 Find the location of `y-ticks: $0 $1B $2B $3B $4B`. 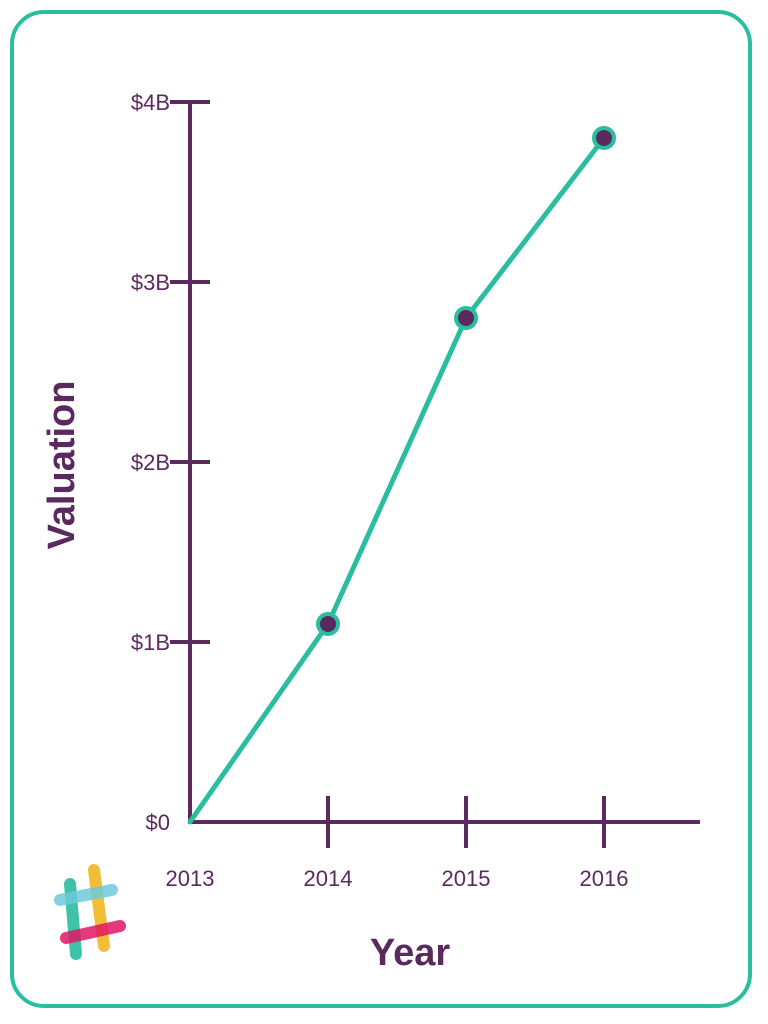

y-ticks: $0 $1B $2B $3B $4B is located at coordinates (170, 462).